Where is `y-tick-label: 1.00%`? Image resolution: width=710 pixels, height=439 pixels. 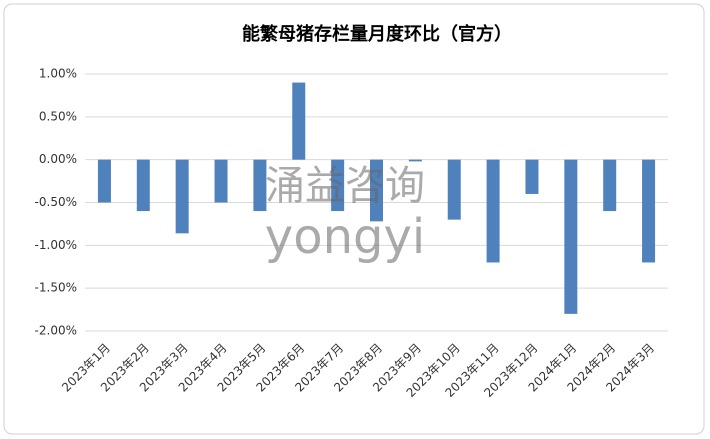
y-tick-label: 1.00% is located at coordinates (58, 74).